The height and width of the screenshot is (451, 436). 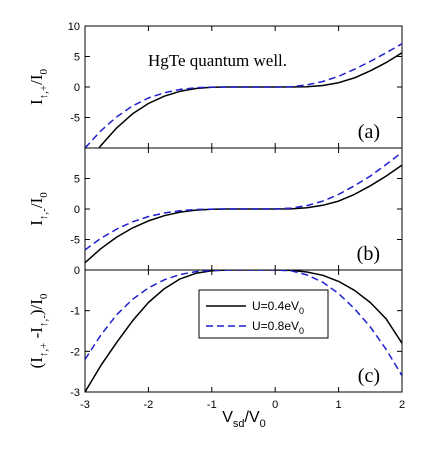 I want to click on y-tick-label: 10, so click(x=74, y=27).